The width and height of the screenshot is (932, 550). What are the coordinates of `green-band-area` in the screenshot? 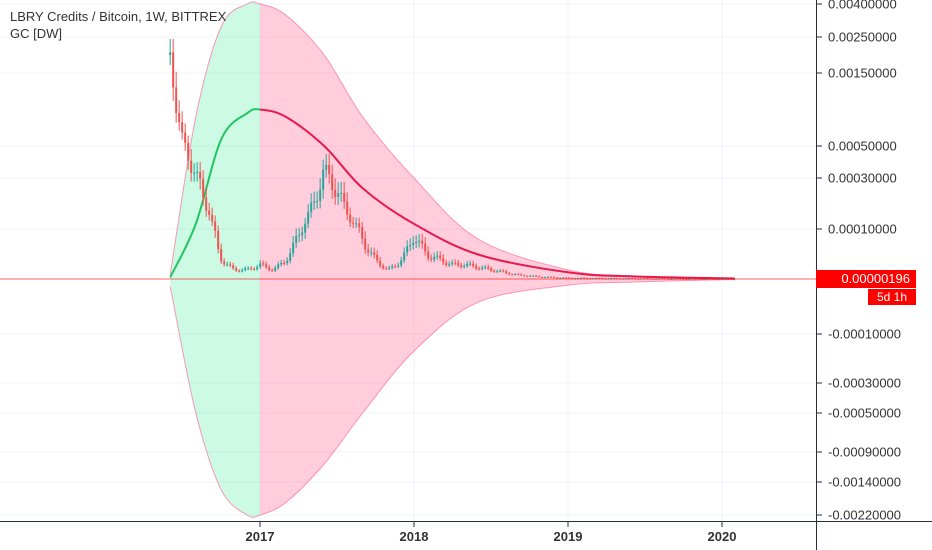 It's located at (215, 259).